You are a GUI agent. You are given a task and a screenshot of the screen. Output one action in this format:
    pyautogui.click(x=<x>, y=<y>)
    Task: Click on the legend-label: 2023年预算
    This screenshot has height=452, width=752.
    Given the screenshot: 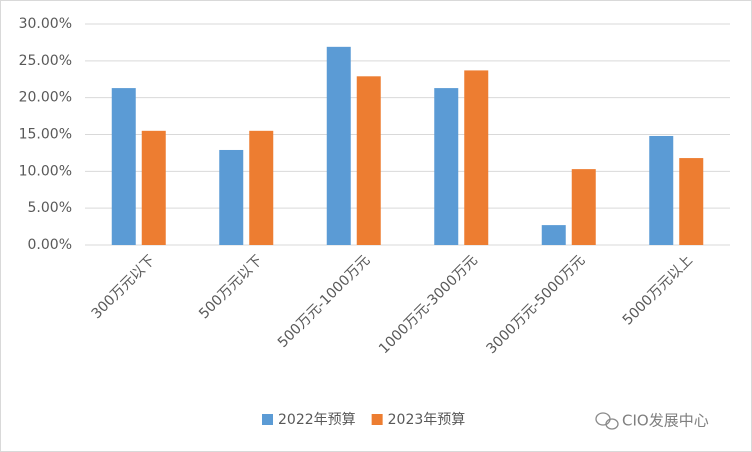 What is the action you would take?
    pyautogui.click(x=427, y=420)
    